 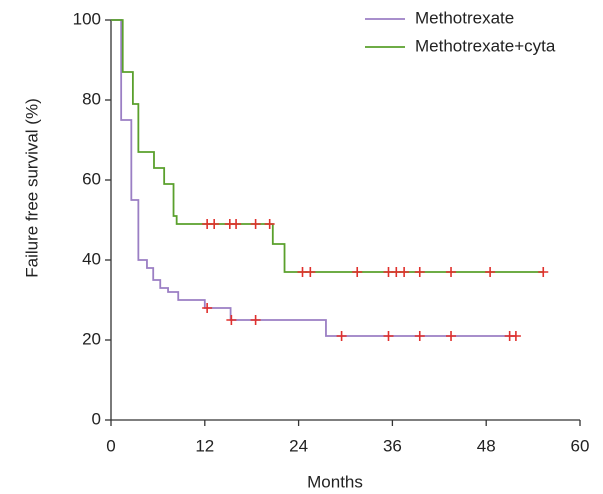 What do you see at coordinates (486, 445) in the screenshot?
I see `x-tick-label: 48` at bounding box center [486, 445].